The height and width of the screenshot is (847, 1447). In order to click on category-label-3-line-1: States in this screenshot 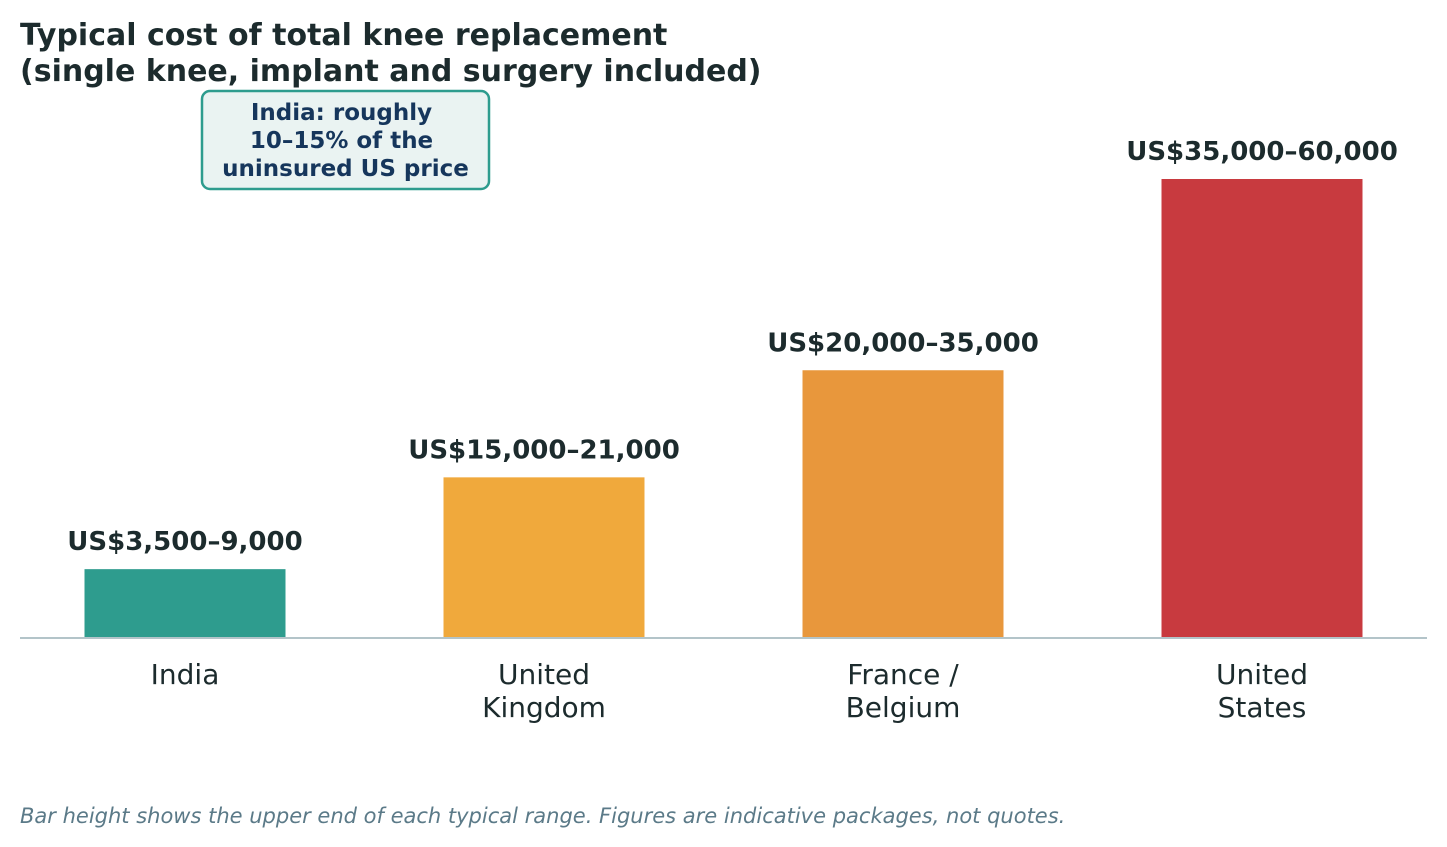, I will do `click(1262, 707)`.